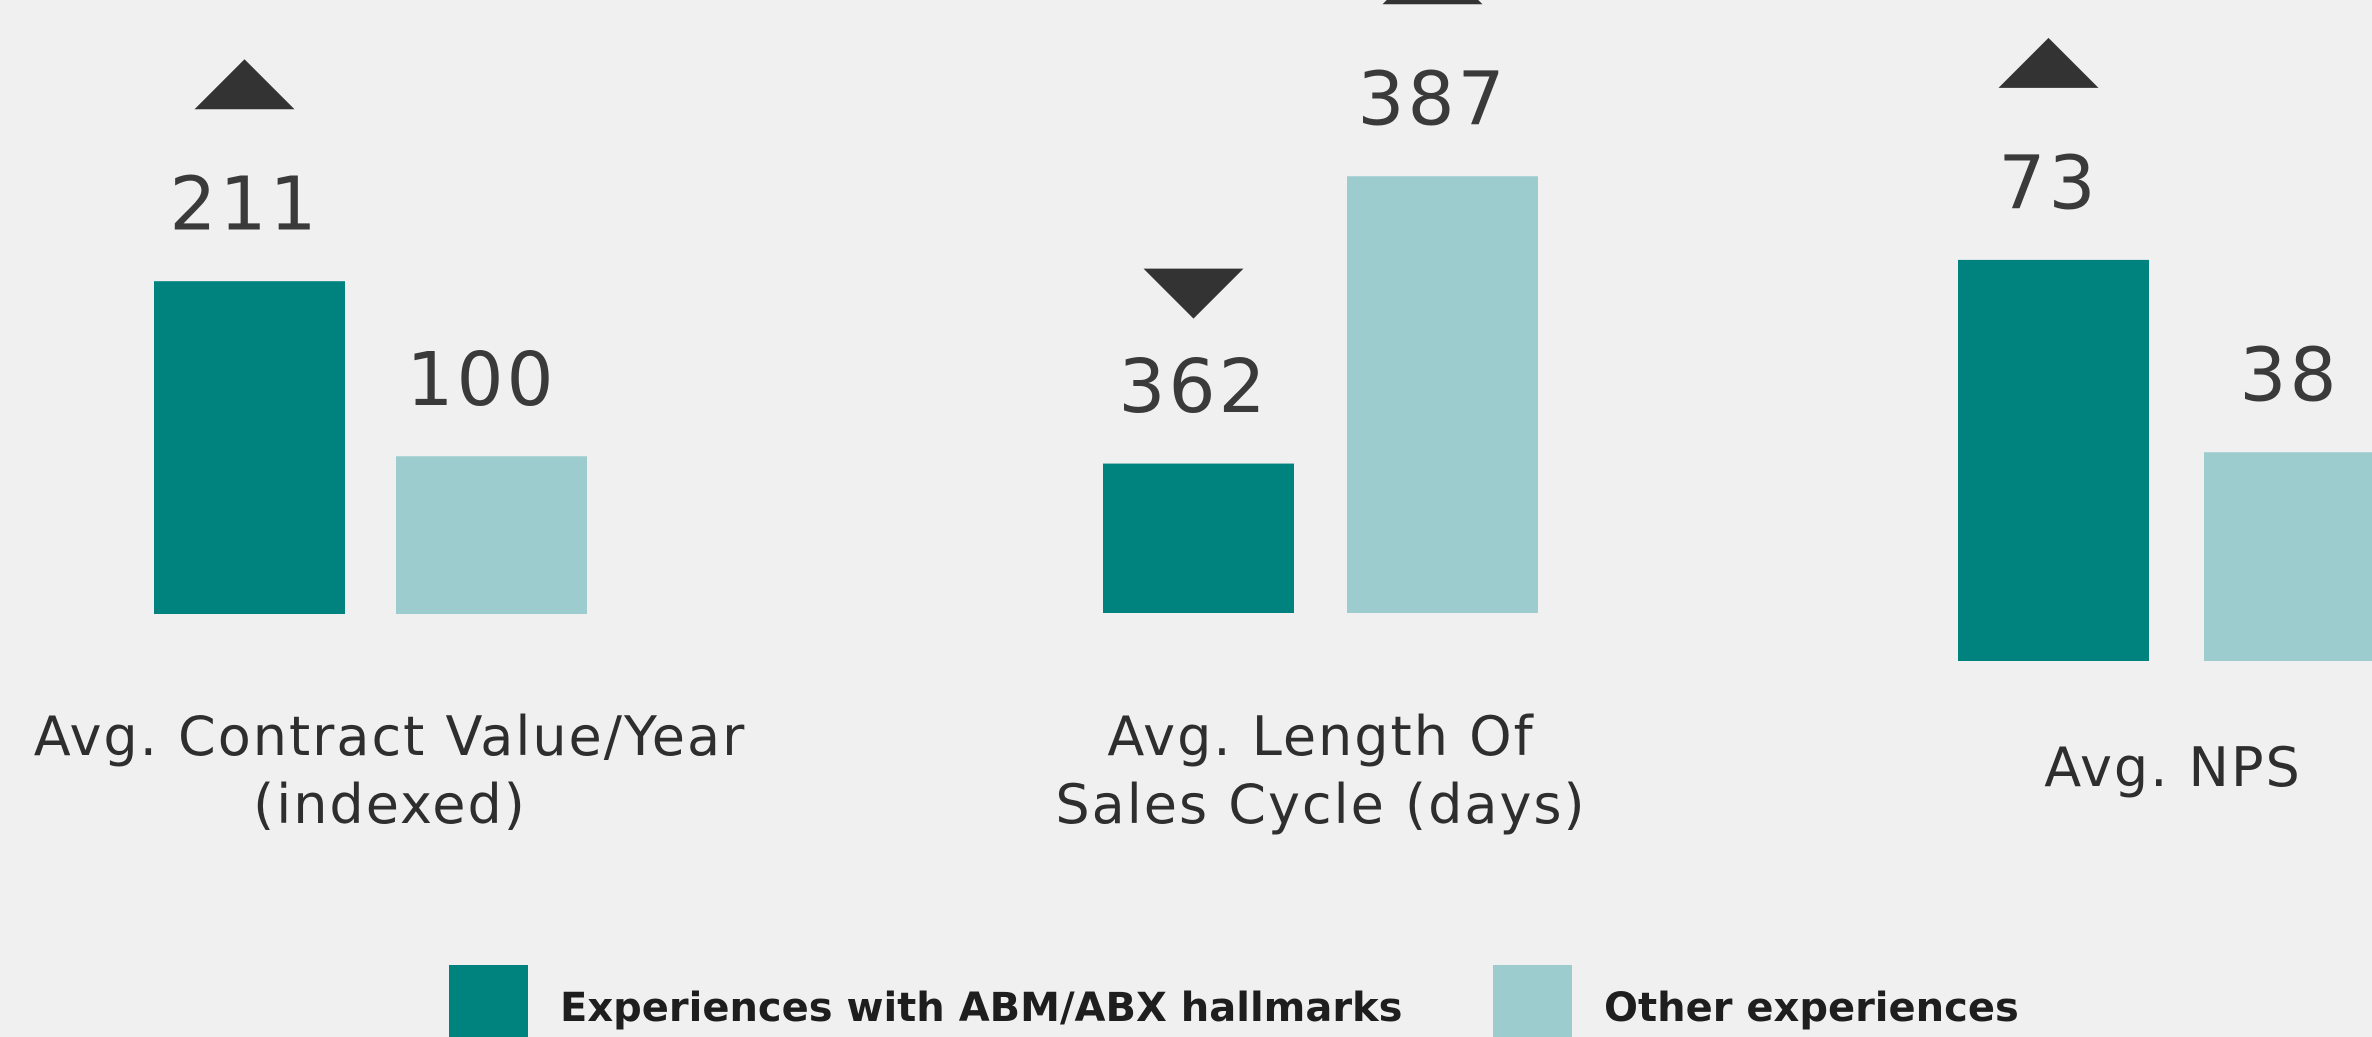 This screenshot has height=1037, width=2372. I want to click on category-label: Avg. Length Of Sales Cycle (days), so click(1321, 770).